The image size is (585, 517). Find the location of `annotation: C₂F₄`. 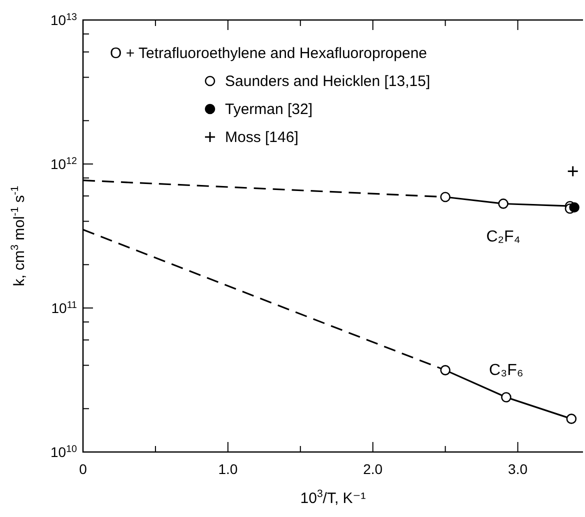

annotation: C₂F₄ is located at coordinates (503, 237).